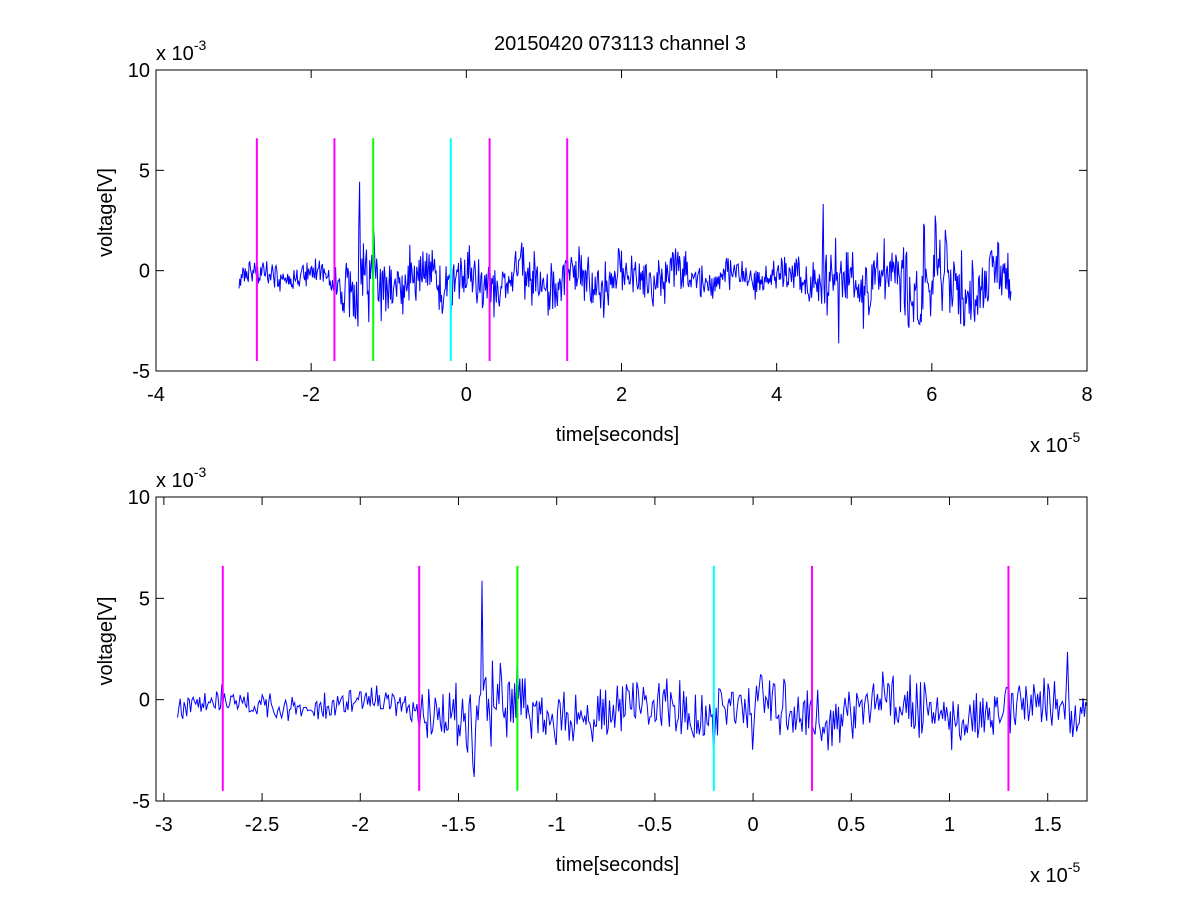 This screenshot has height=901, width=1200. What do you see at coordinates (776, 395) in the screenshot?
I see `x-tick-label: 4` at bounding box center [776, 395].